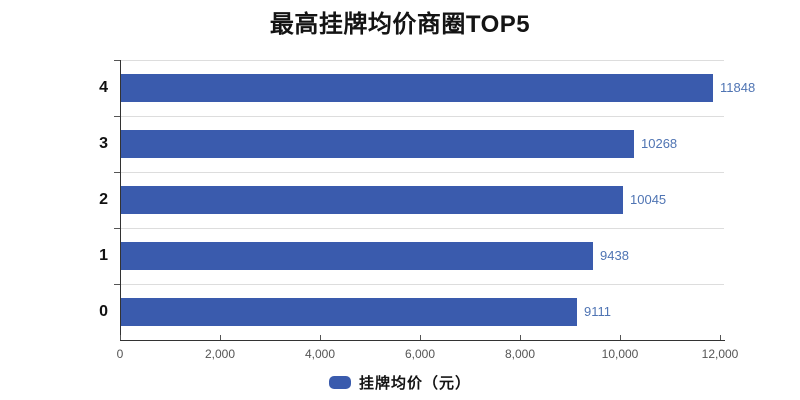 This screenshot has height=400, width=800. Describe the element at coordinates (597, 311) in the screenshot. I see `bar-value-label: 9111` at that location.